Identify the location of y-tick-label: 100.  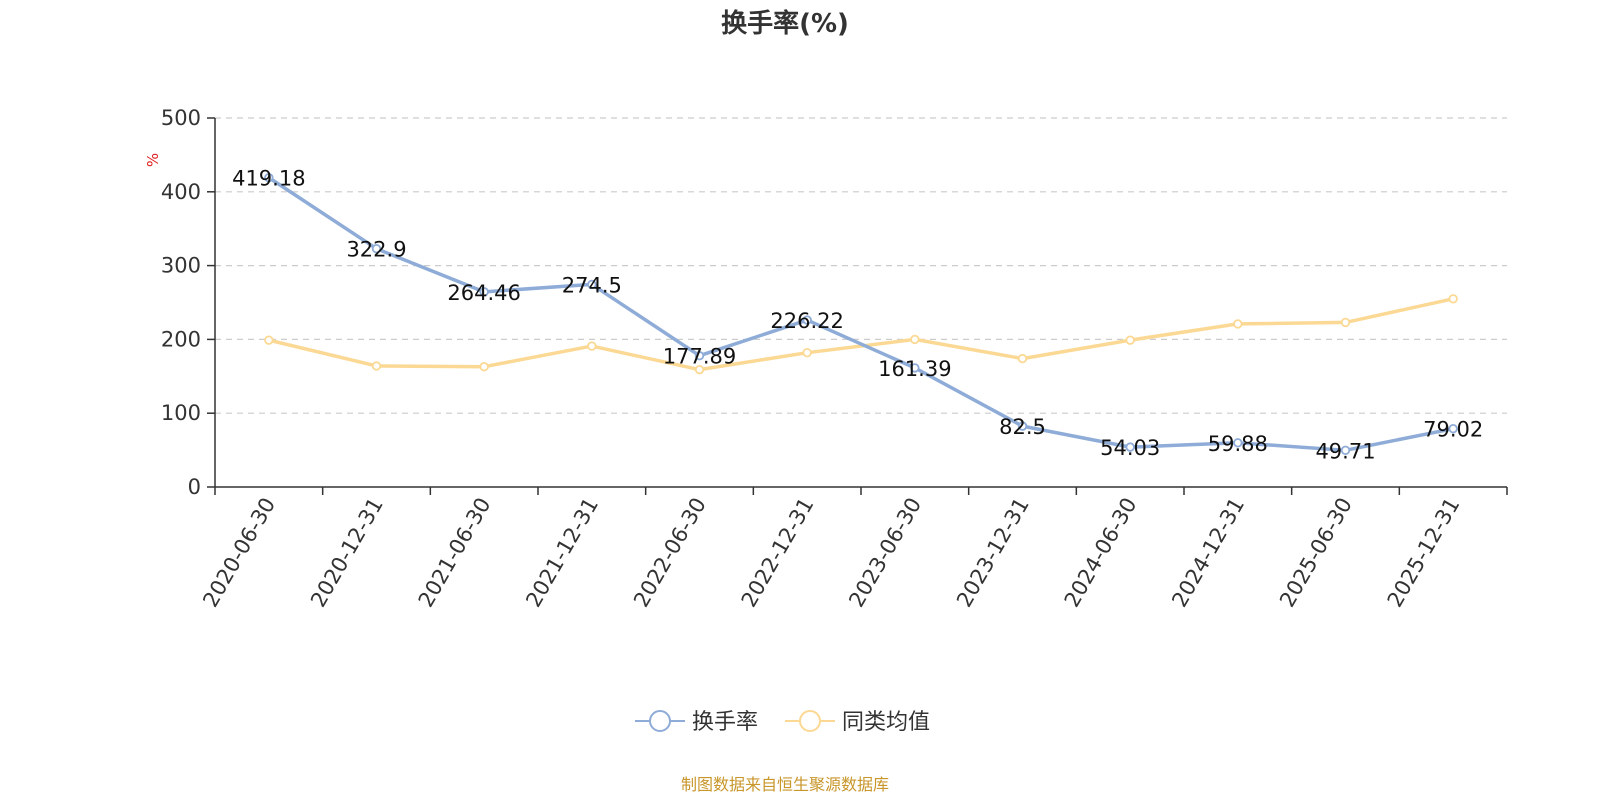
(181, 413).